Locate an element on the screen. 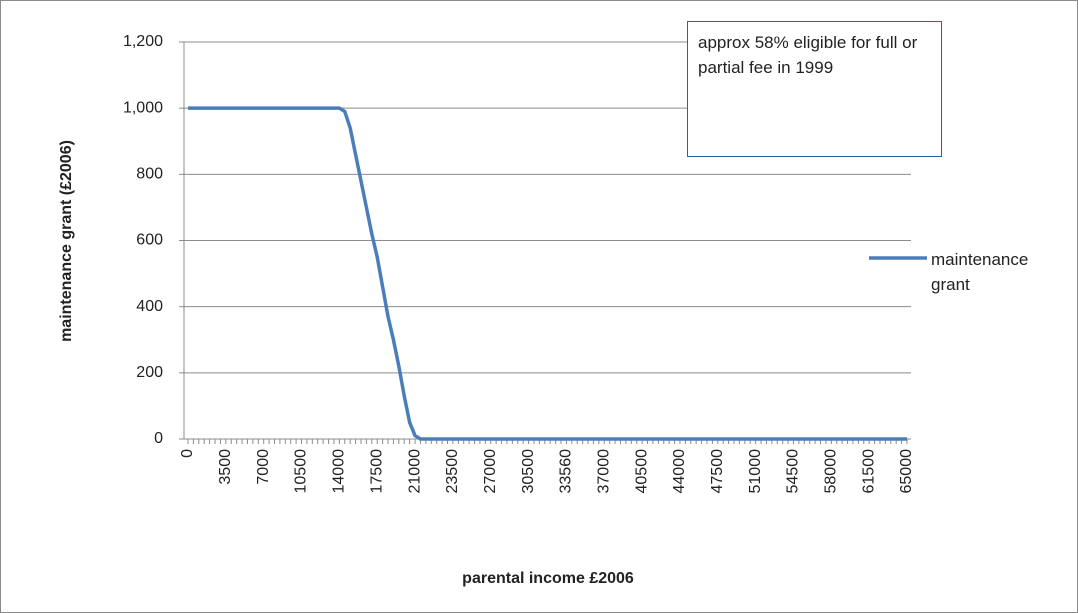  x-tick-label: 14000 is located at coordinates (339, 471).